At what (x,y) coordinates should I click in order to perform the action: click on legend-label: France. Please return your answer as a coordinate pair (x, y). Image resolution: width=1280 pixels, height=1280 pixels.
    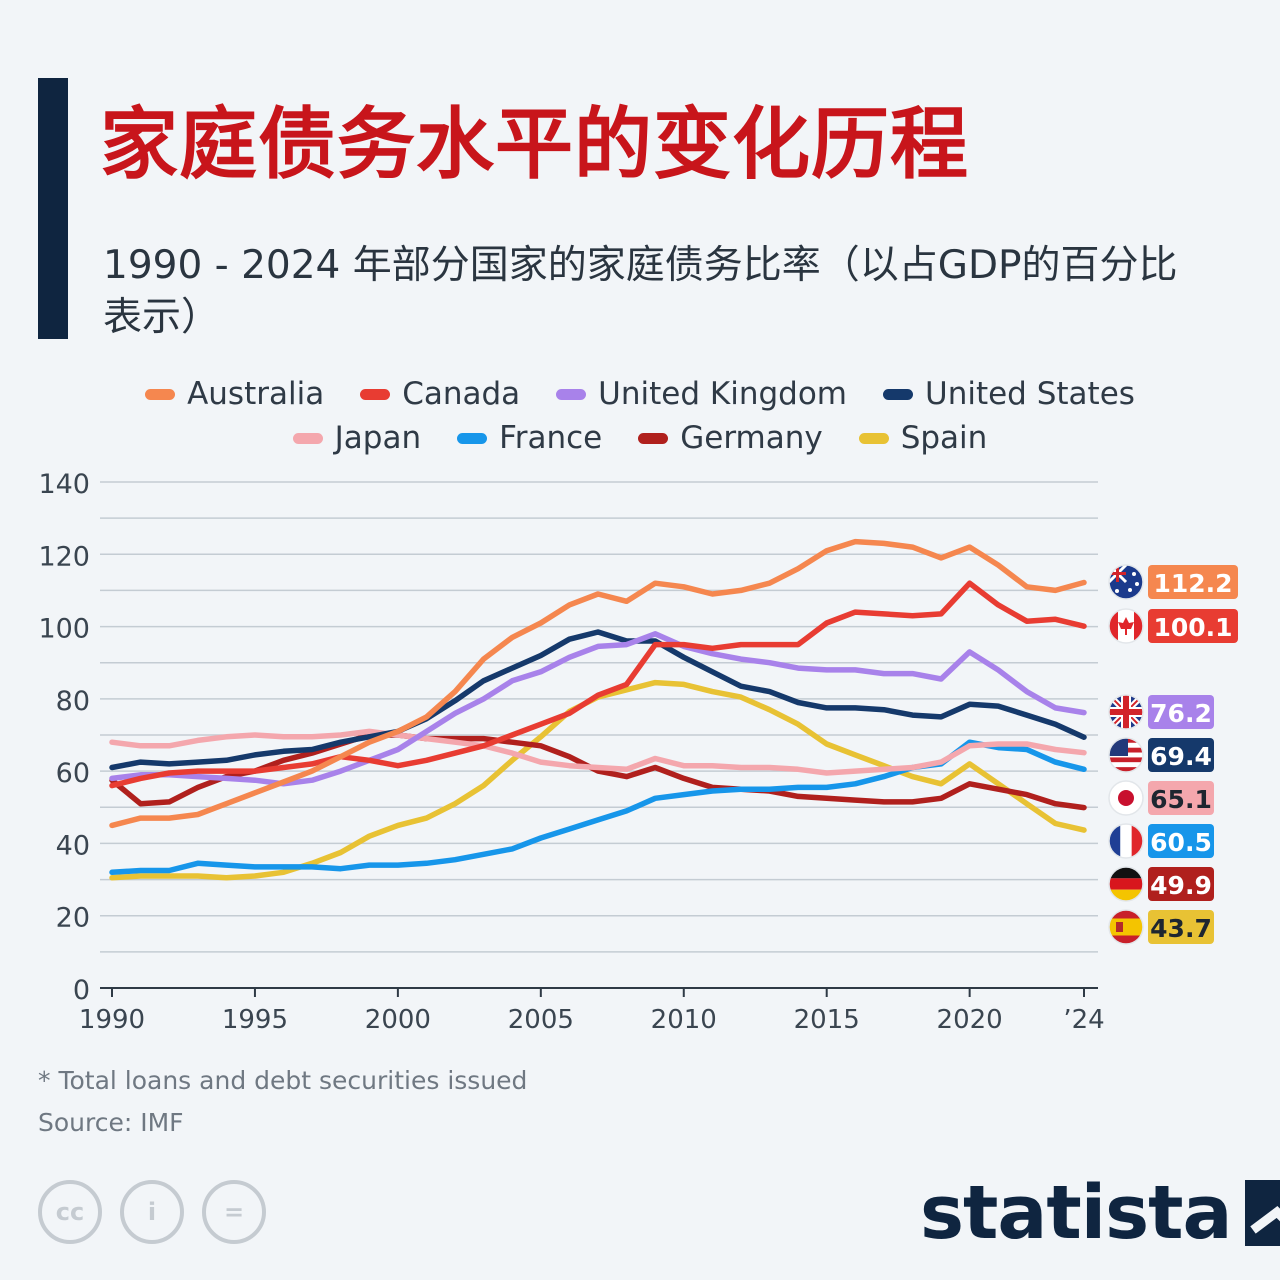
    Looking at the image, I should click on (551, 438).